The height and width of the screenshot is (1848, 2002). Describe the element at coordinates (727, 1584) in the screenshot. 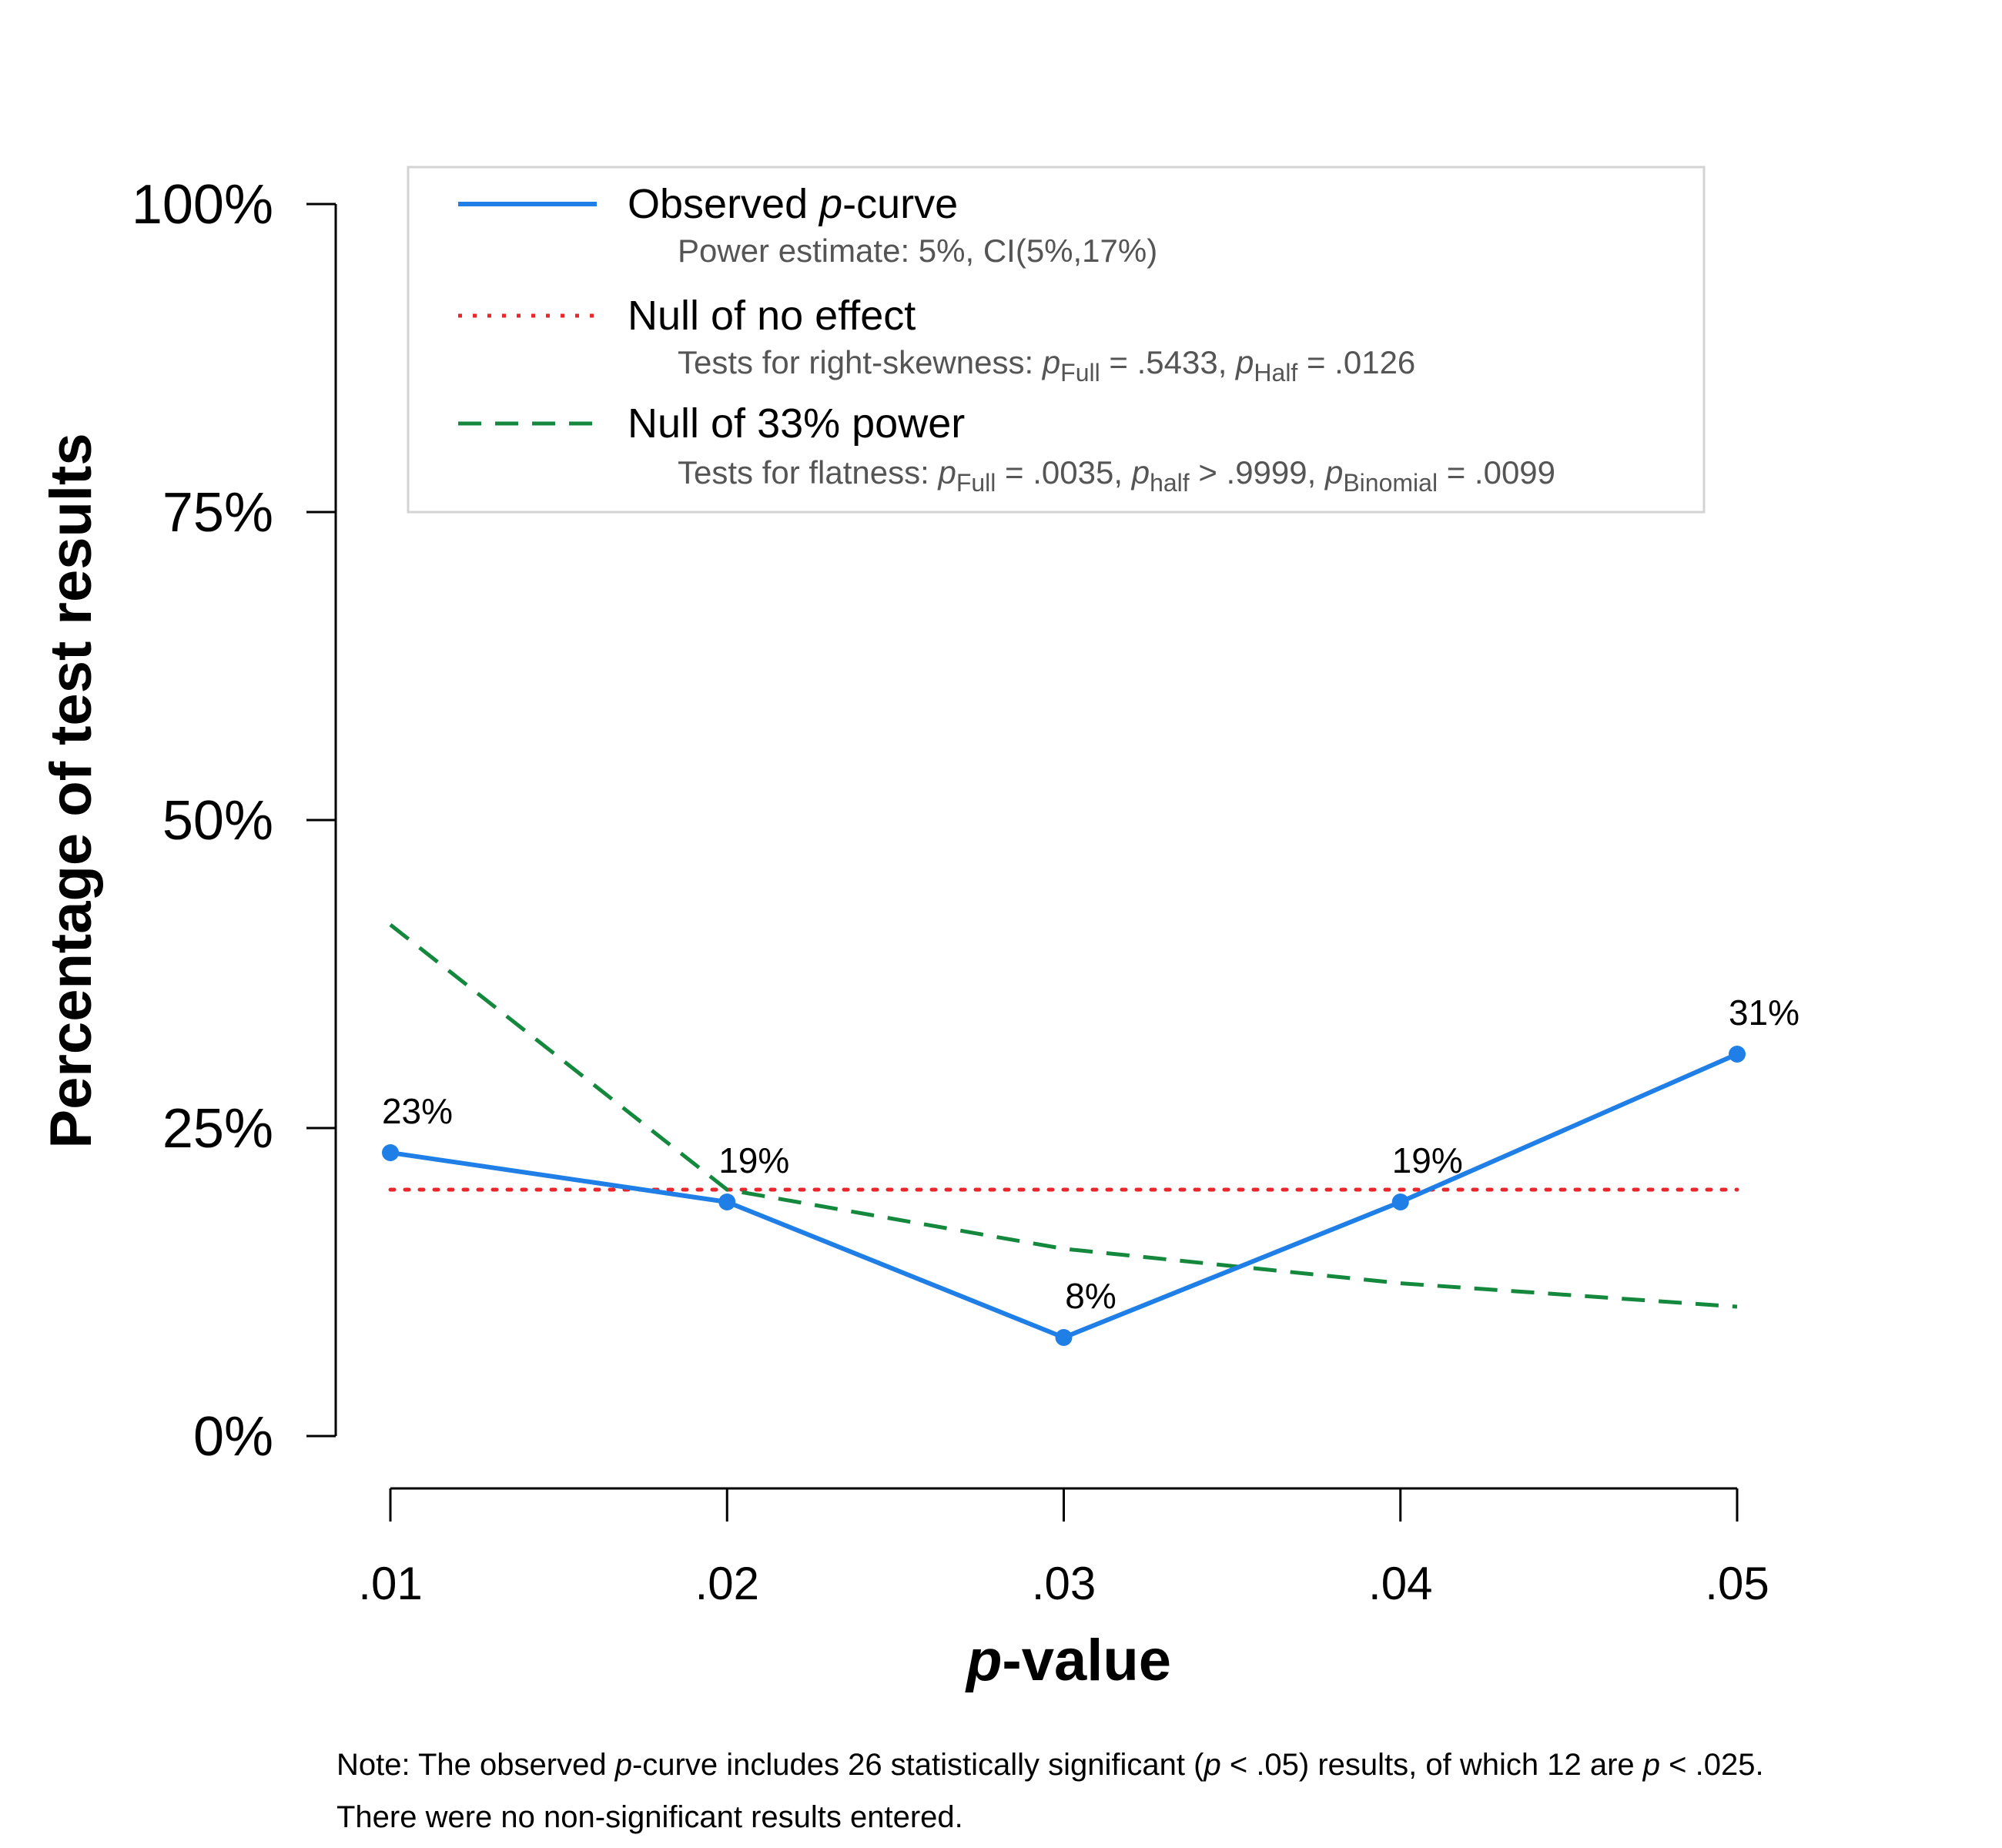

I see `x-tick-label: .02` at that location.